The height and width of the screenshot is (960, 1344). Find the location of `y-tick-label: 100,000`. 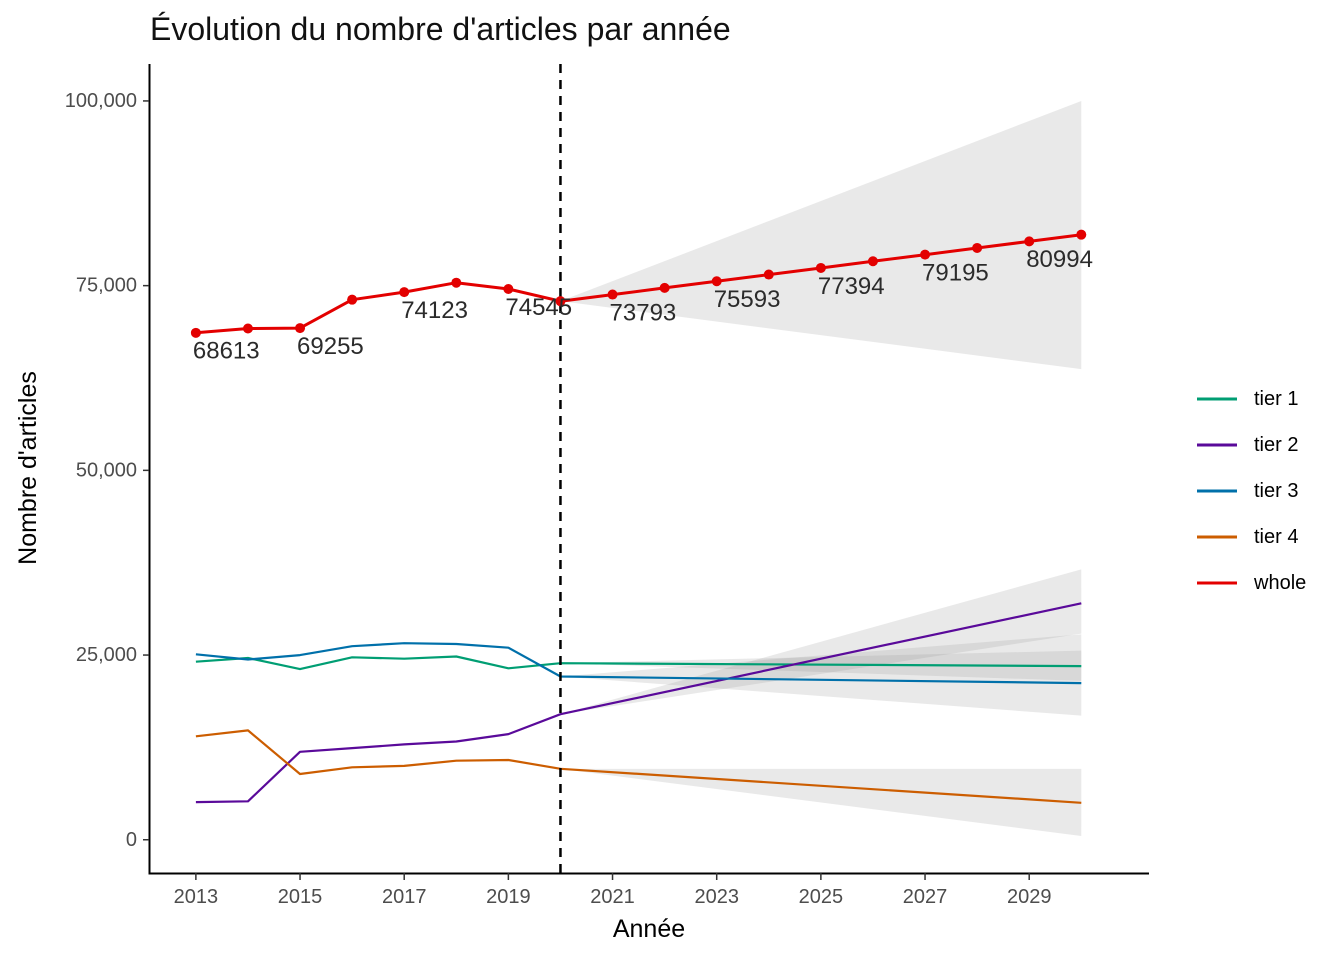

y-tick-label: 100,000 is located at coordinates (101, 101).